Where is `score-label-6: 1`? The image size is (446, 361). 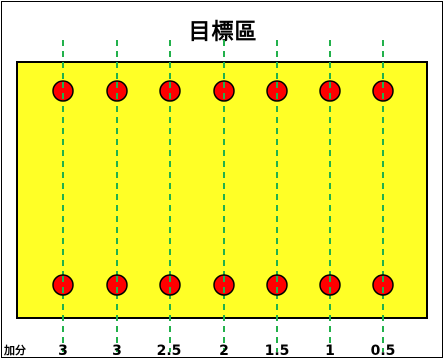 score-label-6: 1 is located at coordinates (330, 351).